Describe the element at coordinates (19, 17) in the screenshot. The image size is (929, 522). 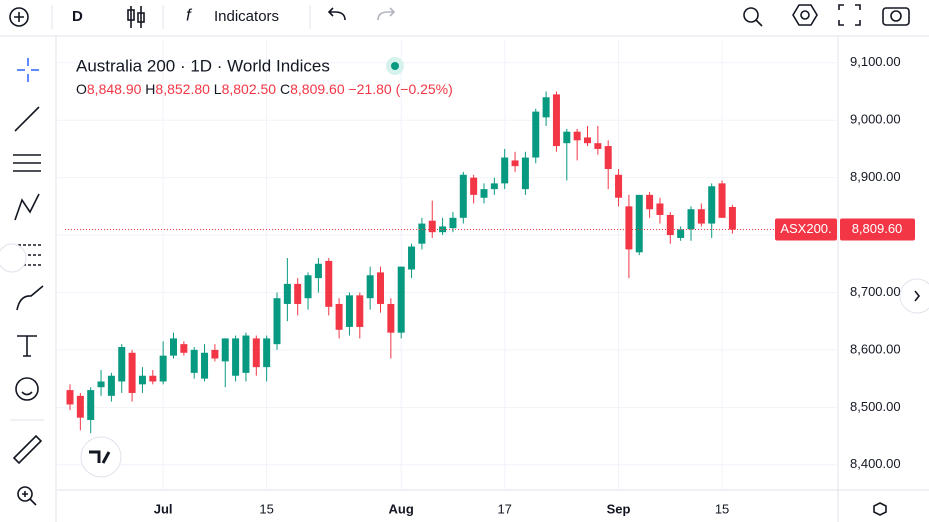
I see `add-symbol` at that location.